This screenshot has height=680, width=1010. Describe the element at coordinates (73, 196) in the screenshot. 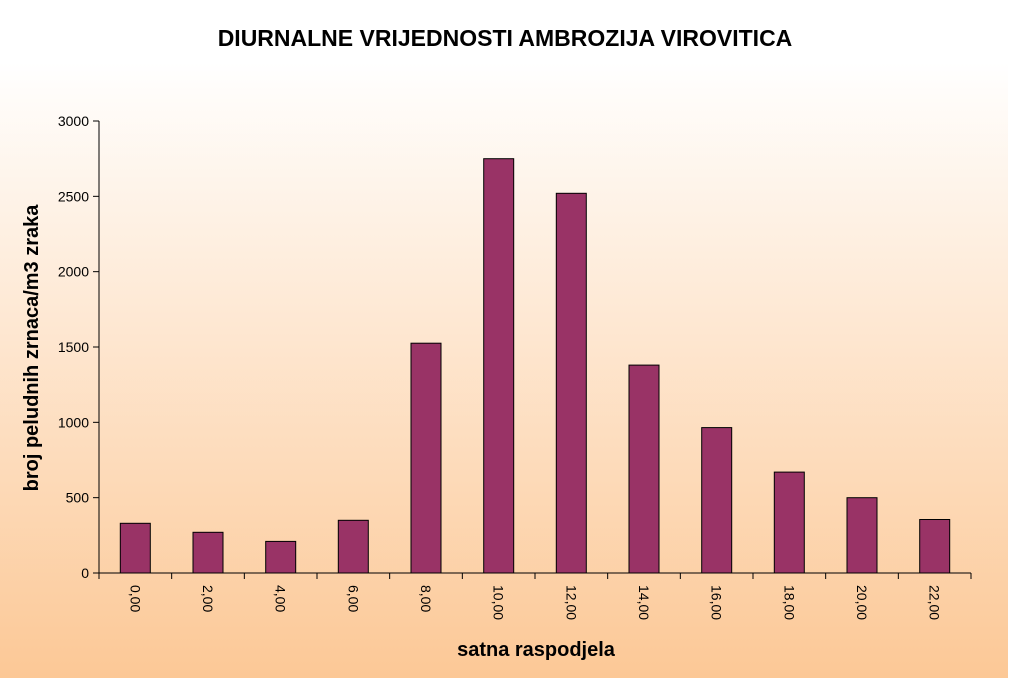

I see `y-tick-label-5: 2500` at that location.